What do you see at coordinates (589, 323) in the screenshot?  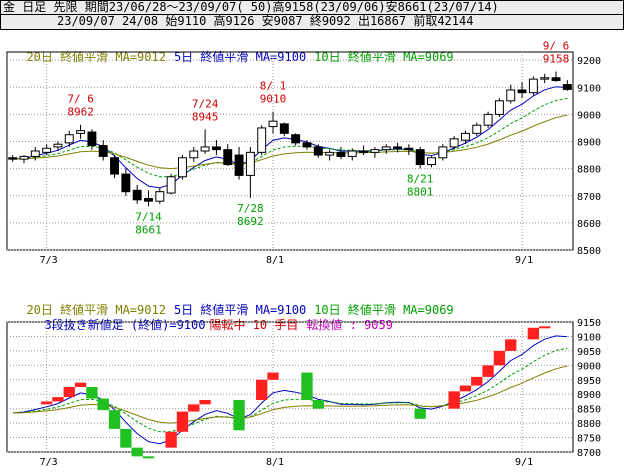 I see `brick-y-tick-label: 9150` at bounding box center [589, 323].